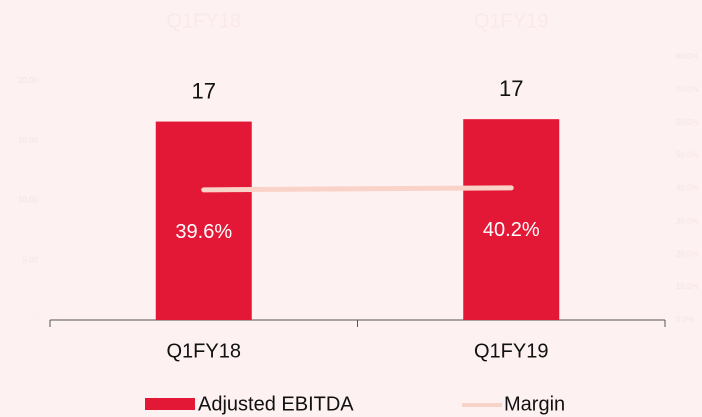  What do you see at coordinates (534, 404) in the screenshot?
I see `legend-label: Margin` at bounding box center [534, 404].